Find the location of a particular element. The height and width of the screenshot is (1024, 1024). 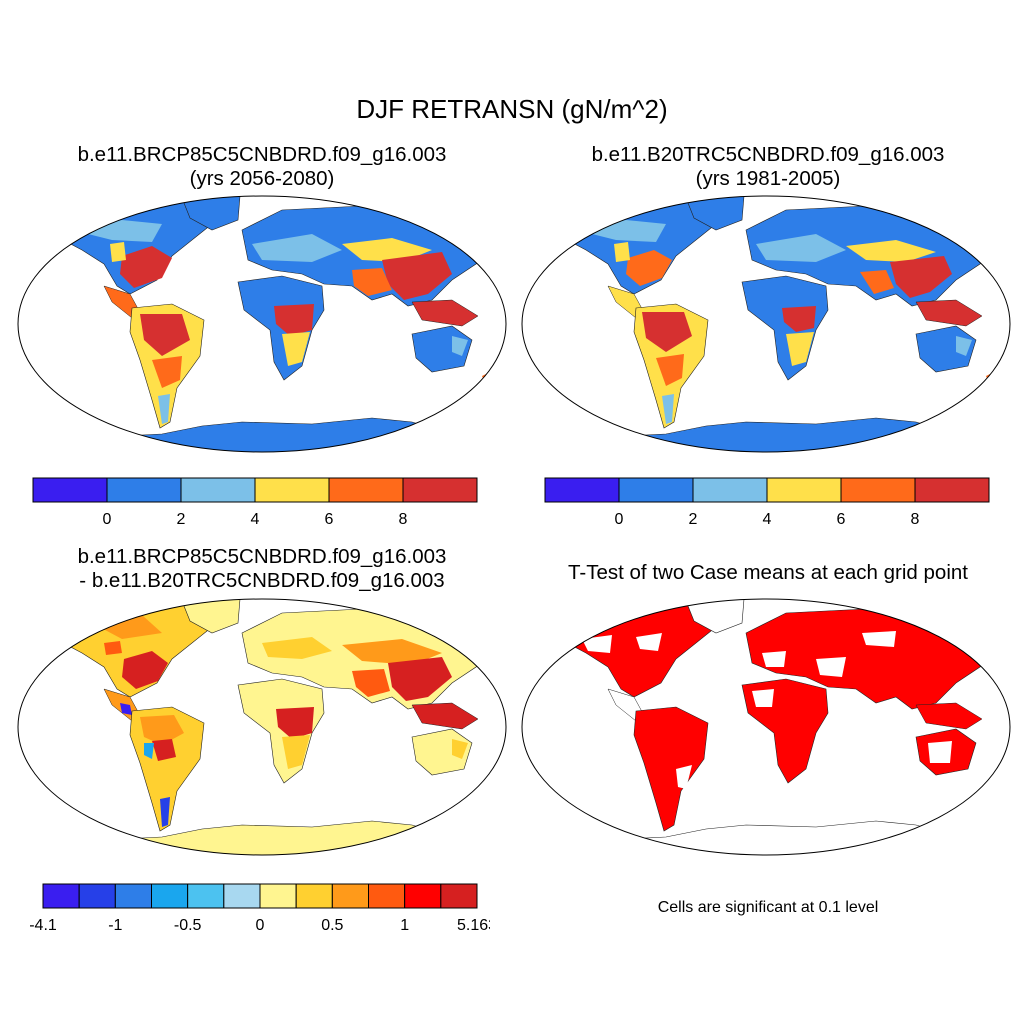

panel3-colorbar: -4.1 -1 -0.5 0 0.5 1 5.163 is located at coordinates (260, 908).